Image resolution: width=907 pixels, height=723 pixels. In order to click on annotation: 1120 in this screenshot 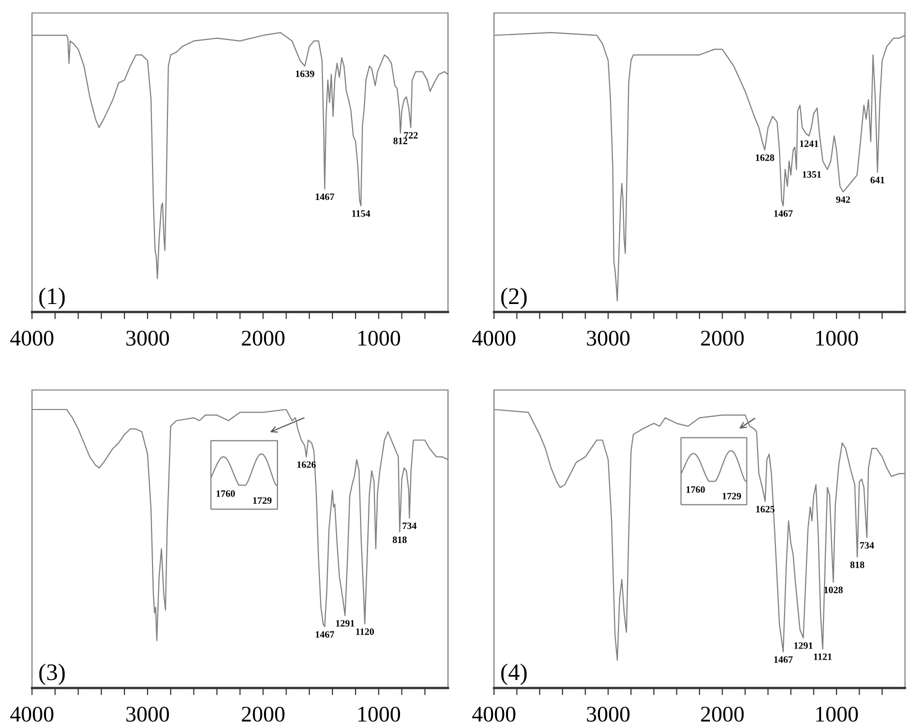, I will do `click(365, 631)`.